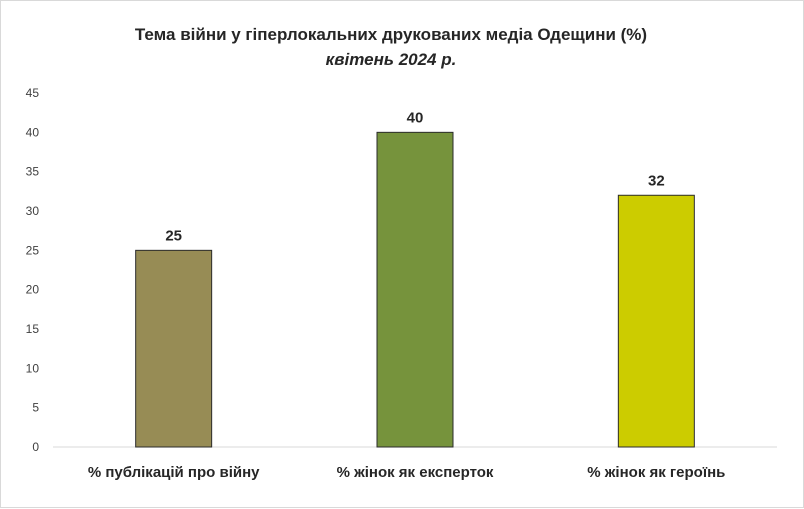  Describe the element at coordinates (33, 329) in the screenshot. I see `y-tick-label: 15` at that location.